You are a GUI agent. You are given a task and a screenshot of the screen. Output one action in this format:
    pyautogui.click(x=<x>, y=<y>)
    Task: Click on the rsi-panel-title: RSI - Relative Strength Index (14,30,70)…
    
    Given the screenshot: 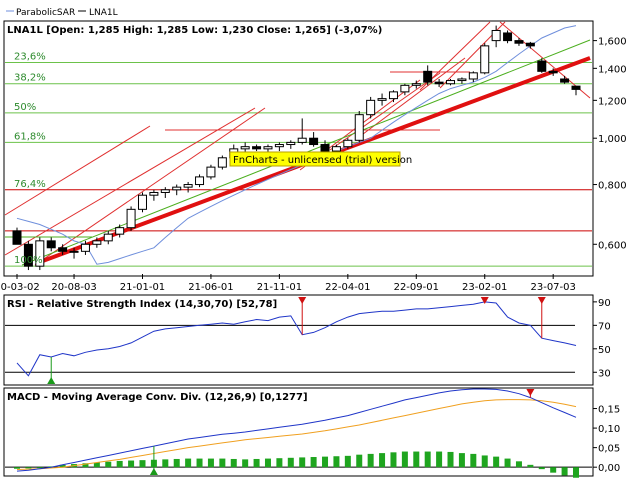 What is the action you would take?
    pyautogui.click(x=142, y=304)
    